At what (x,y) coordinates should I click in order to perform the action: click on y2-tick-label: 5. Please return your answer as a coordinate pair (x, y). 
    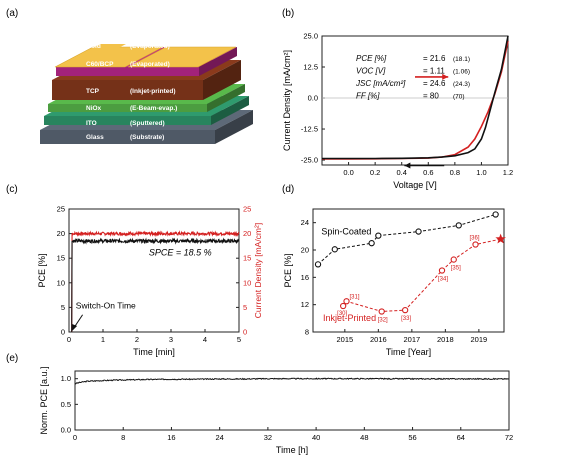
    Looking at the image, I should click on (245, 307).